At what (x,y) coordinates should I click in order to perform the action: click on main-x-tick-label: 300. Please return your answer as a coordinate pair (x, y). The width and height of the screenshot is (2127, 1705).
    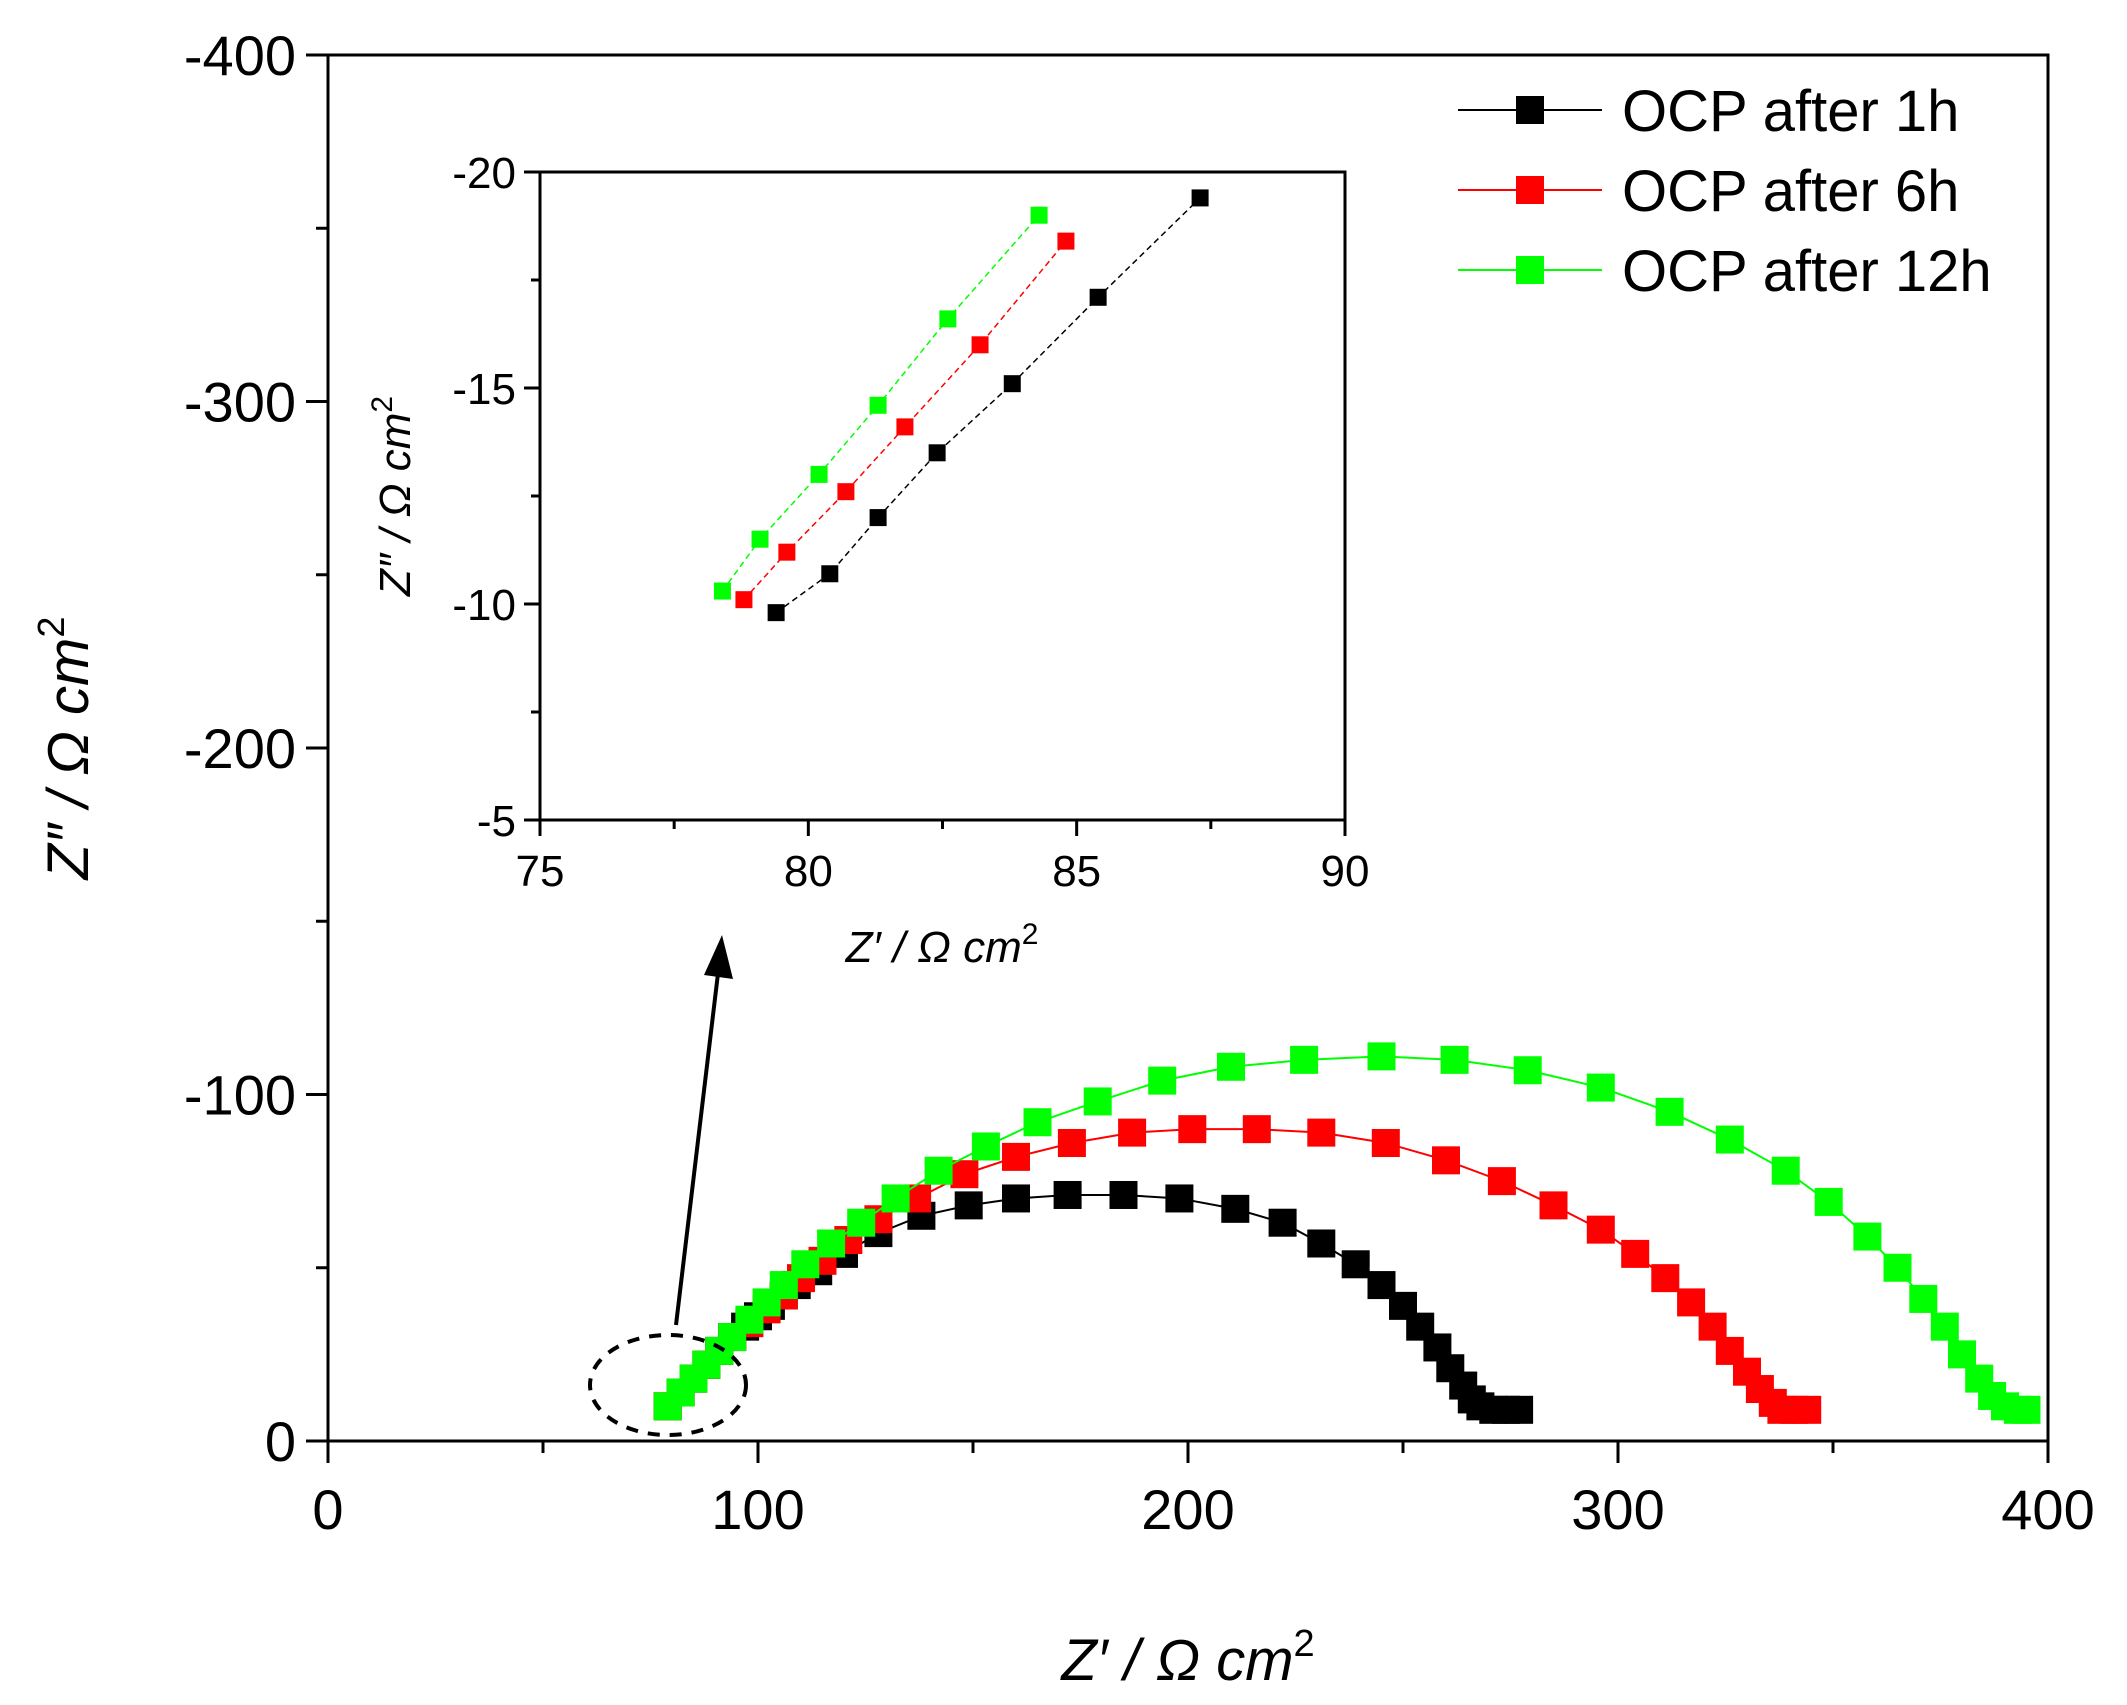
    Looking at the image, I should click on (1617, 1509).